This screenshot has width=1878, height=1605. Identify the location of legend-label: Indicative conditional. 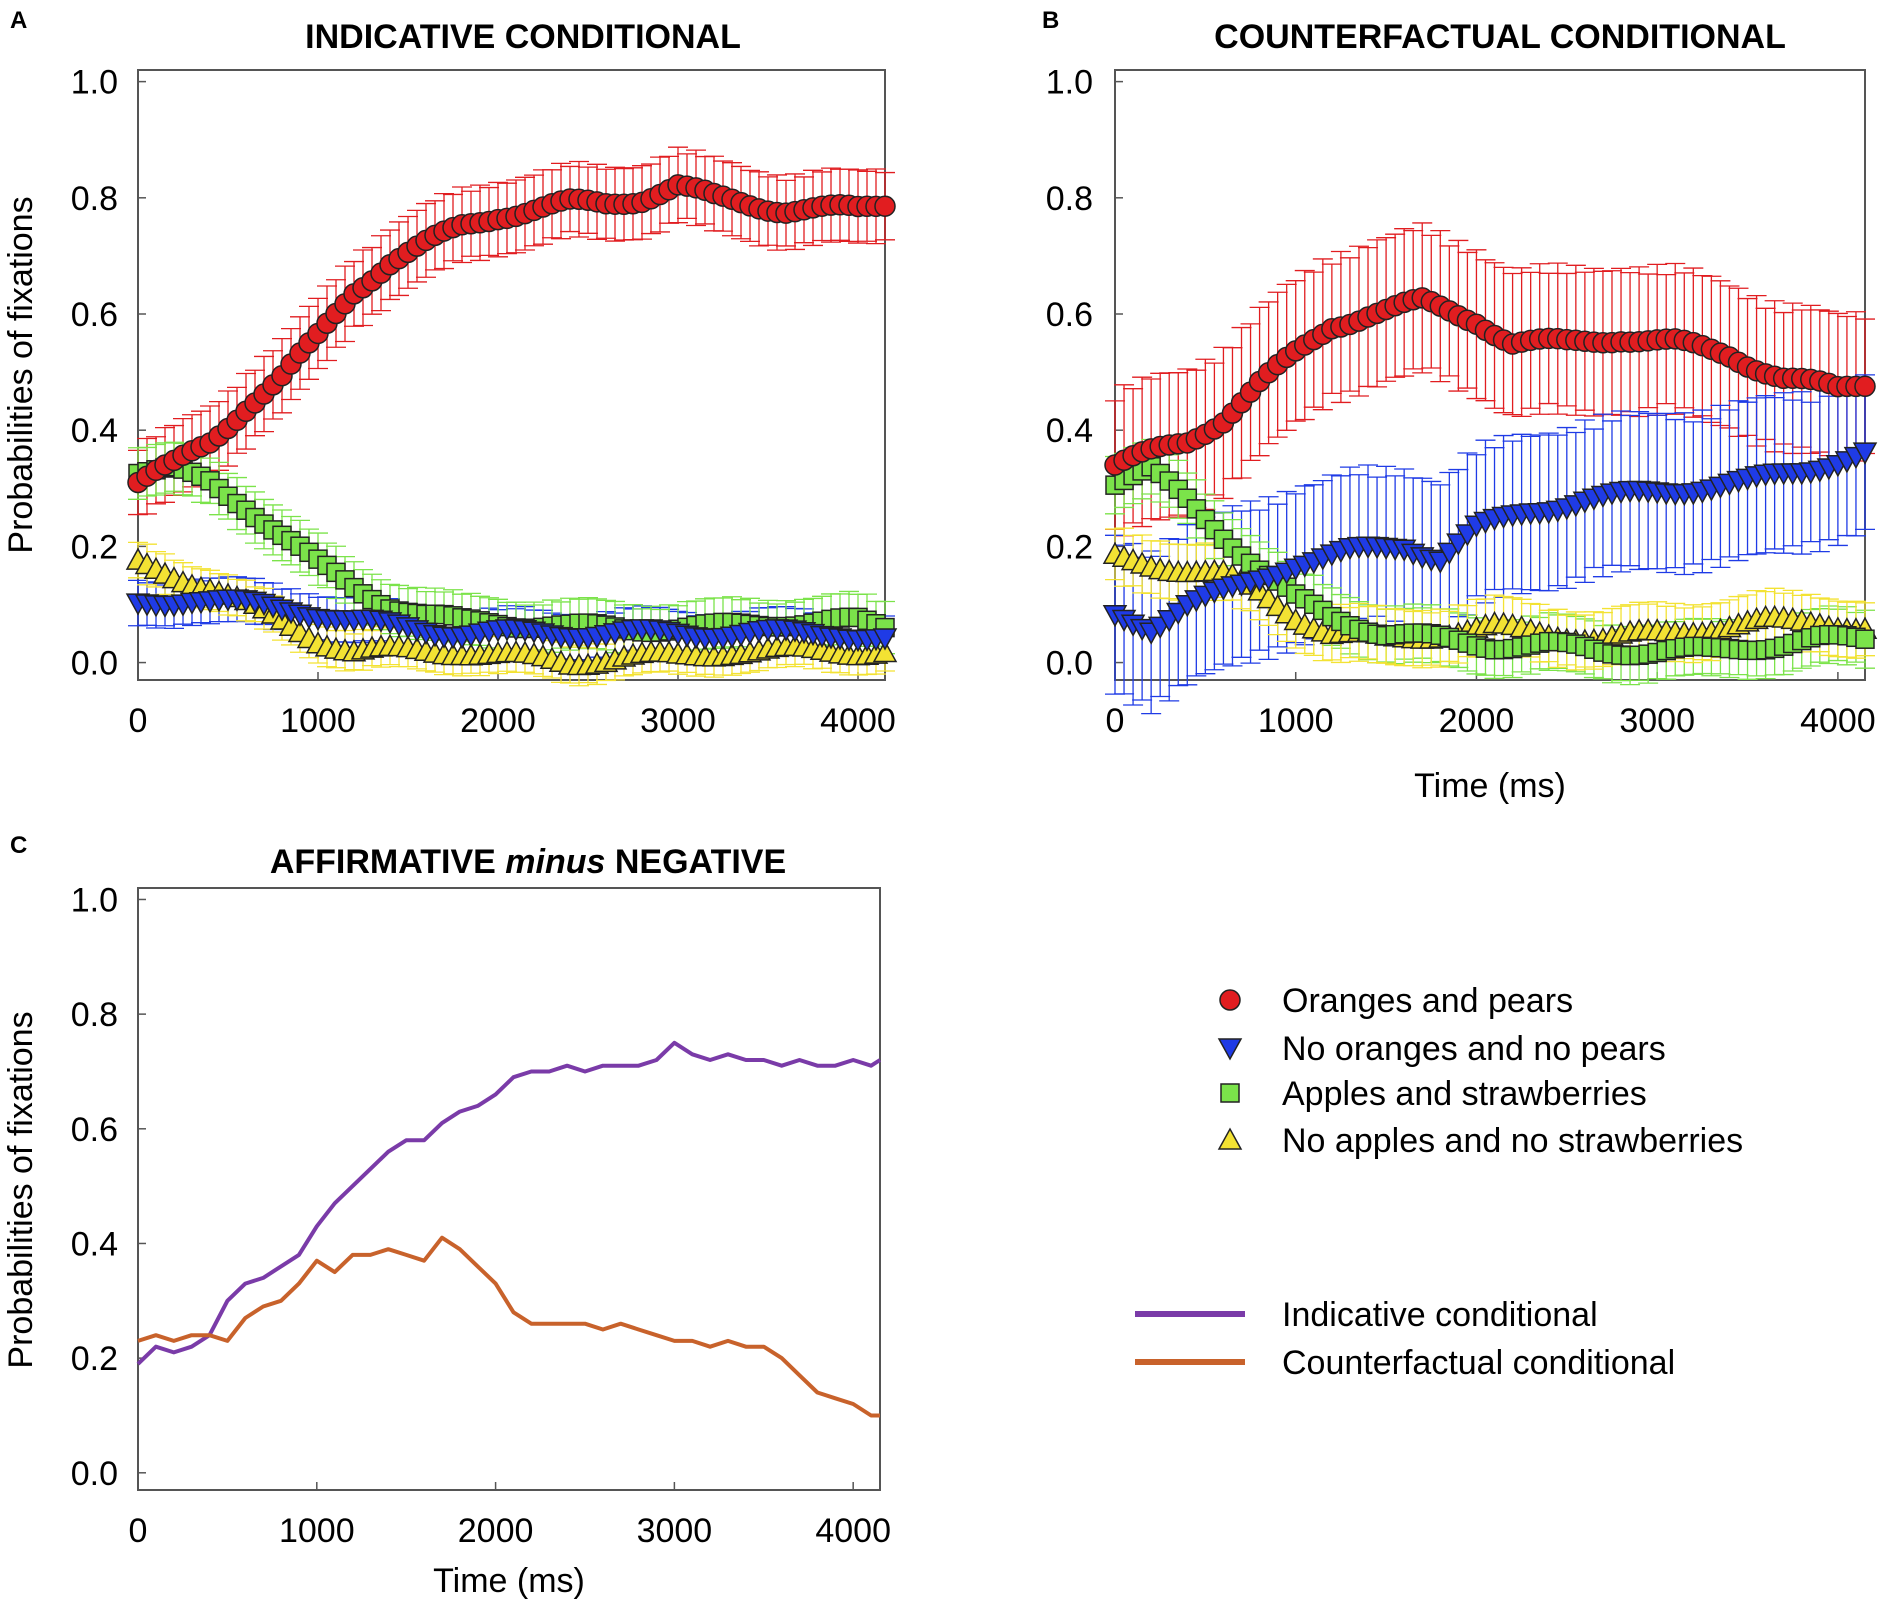
(1440, 1315).